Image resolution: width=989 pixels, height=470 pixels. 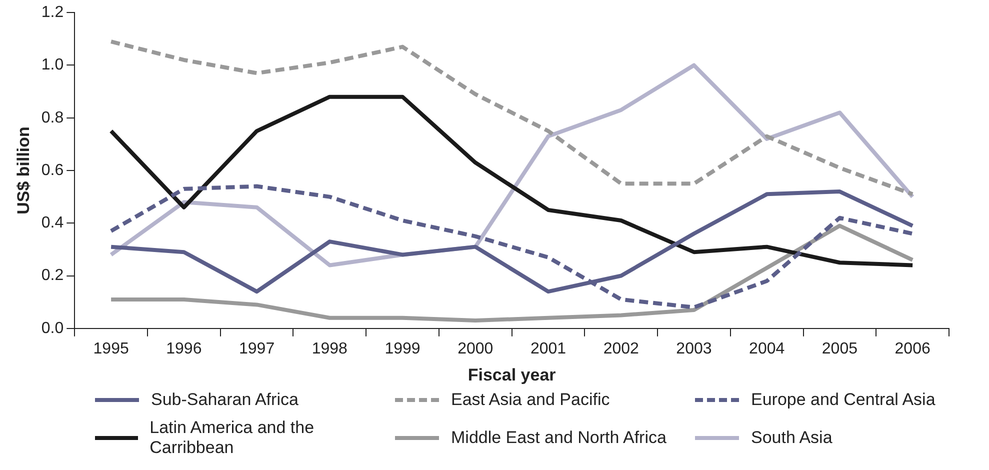 I want to click on x-tick-label: 2004, so click(x=767, y=349).